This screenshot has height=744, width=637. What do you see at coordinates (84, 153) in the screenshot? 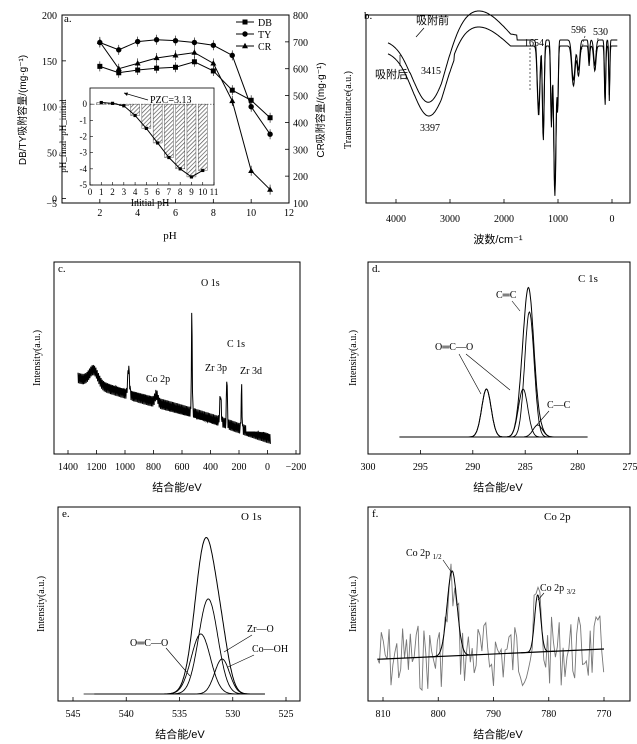
I see `inset-y-tick-label: -3` at bounding box center [84, 153].